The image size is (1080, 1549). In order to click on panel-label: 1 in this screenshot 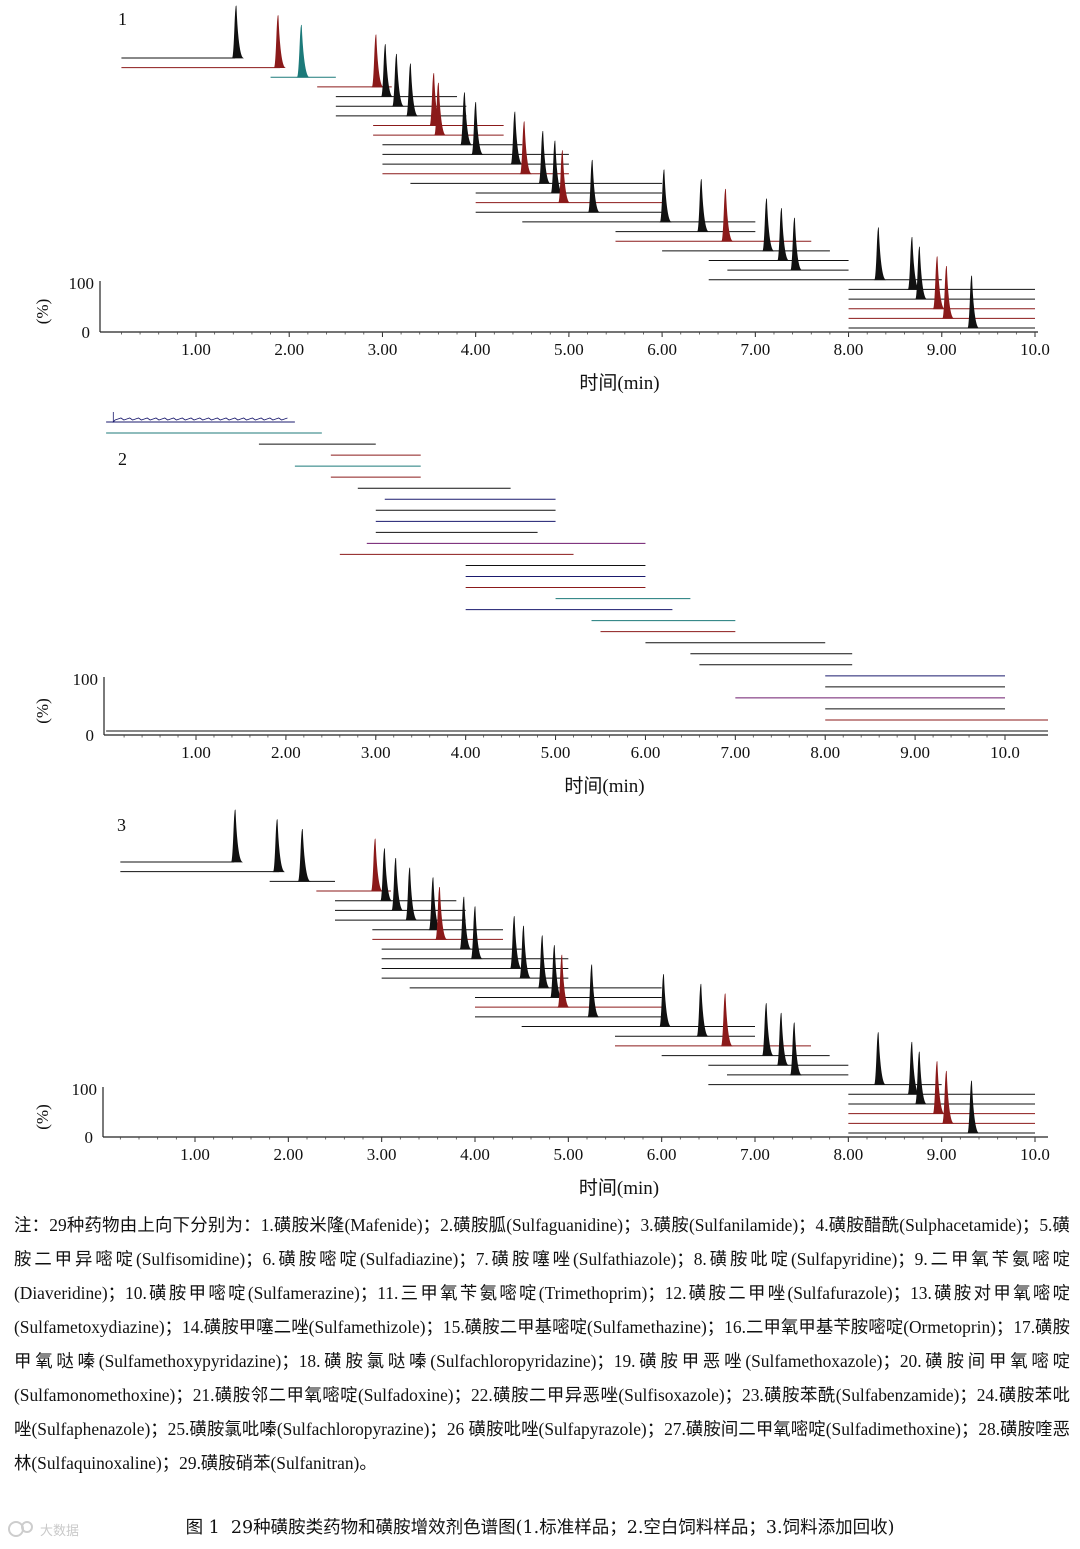, I will do `click(122, 19)`.